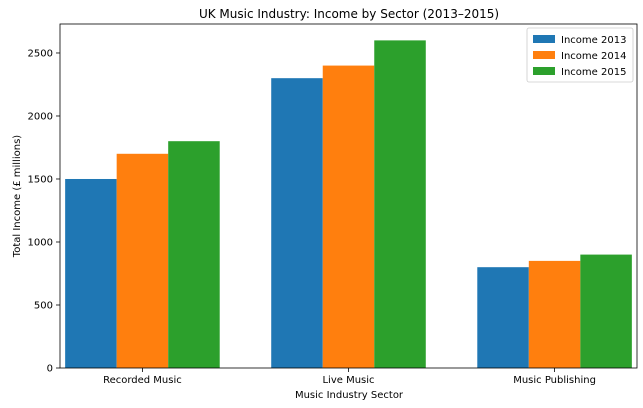 This screenshot has width=643, height=408. I want to click on bar-music-publishing-income-2015, so click(606, 311).